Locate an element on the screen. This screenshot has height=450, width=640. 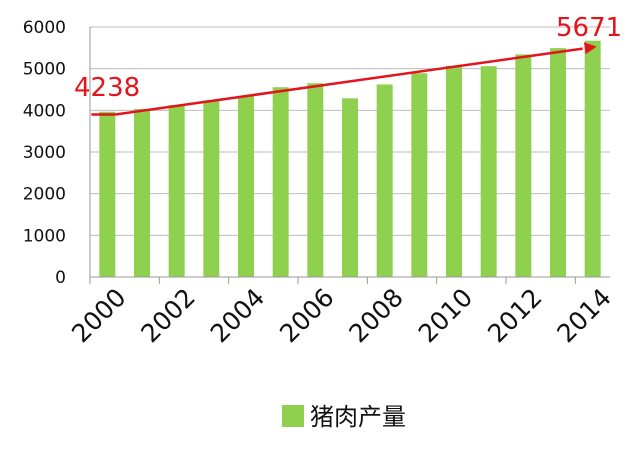
legend: 猪肉产量 is located at coordinates (344, 417).